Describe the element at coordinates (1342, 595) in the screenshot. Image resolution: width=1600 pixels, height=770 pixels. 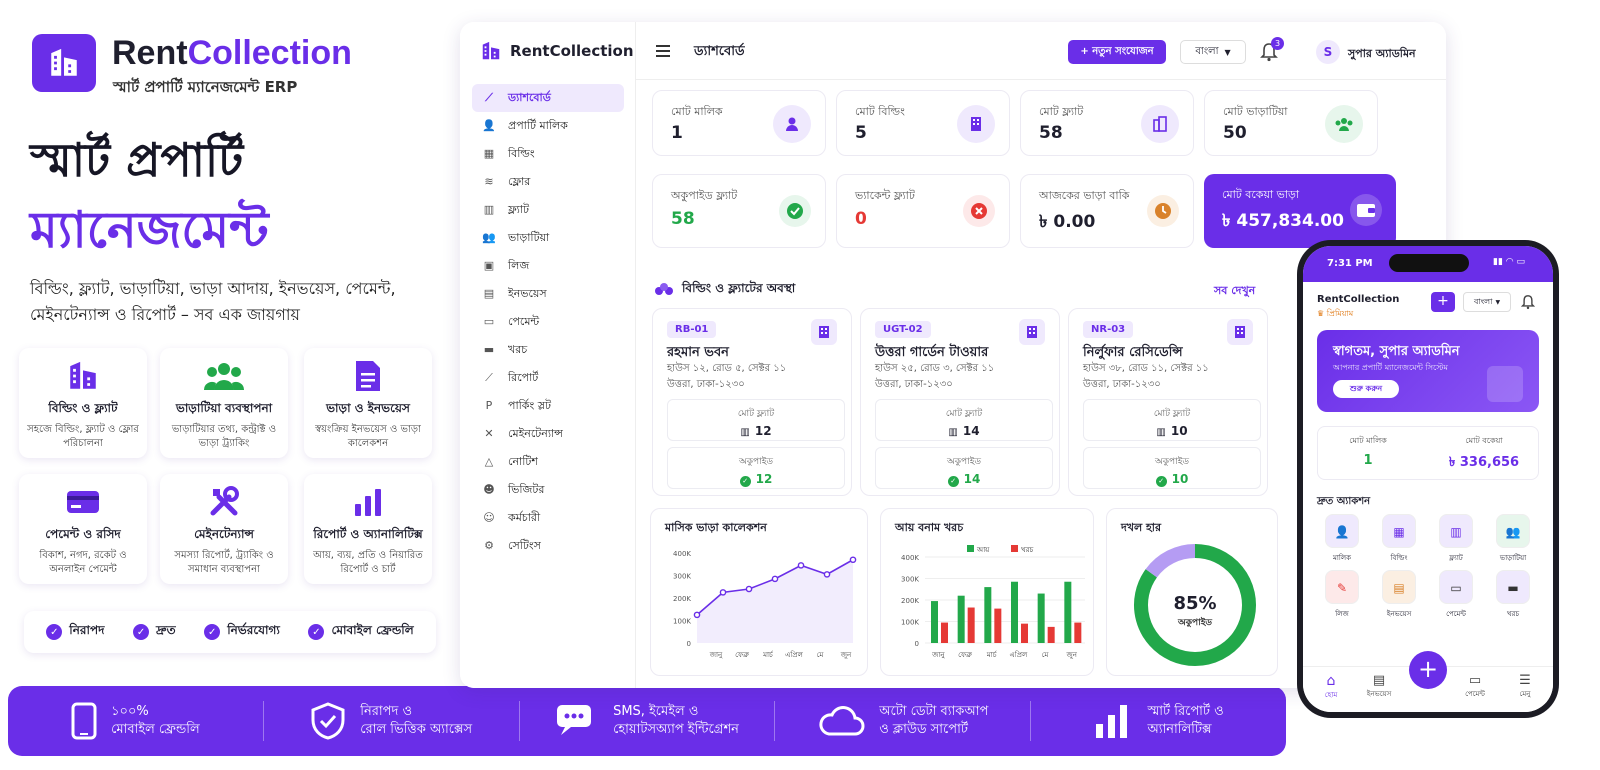
I see `quick-action-5: ✎ লিজ` at that location.